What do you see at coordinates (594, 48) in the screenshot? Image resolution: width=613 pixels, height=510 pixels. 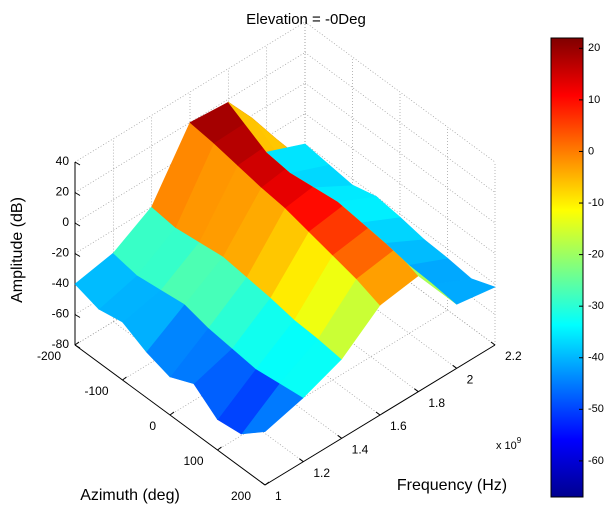 I see `colorbar-tick-label: 20` at bounding box center [594, 48].